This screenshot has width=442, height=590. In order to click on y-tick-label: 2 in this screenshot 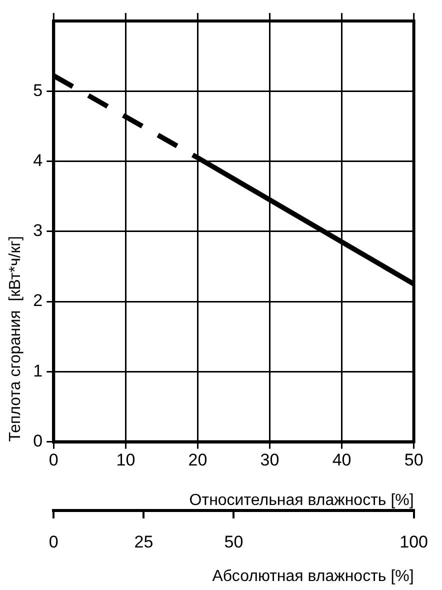, I will do `click(38, 300)`.